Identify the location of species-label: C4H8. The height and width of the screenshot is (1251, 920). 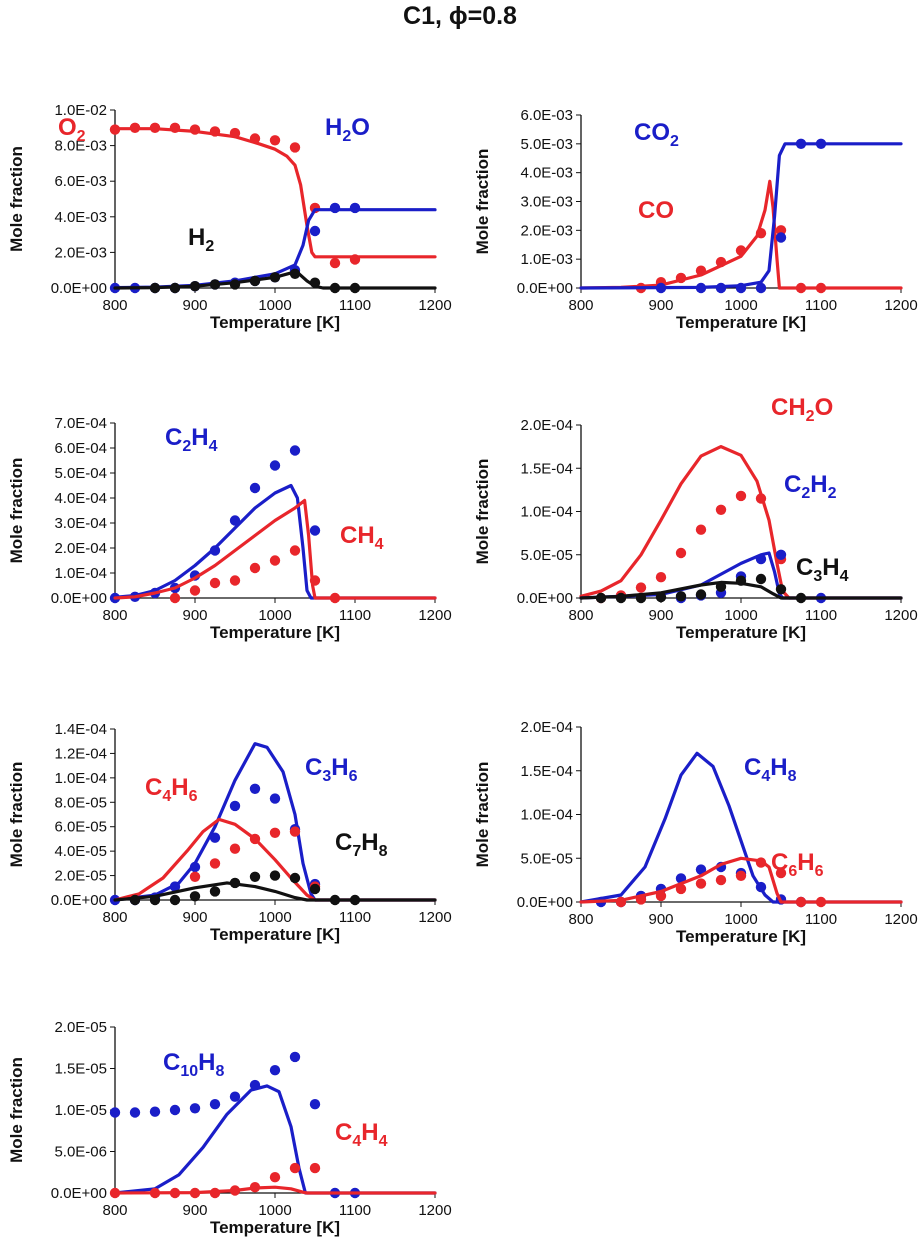
(770, 769).